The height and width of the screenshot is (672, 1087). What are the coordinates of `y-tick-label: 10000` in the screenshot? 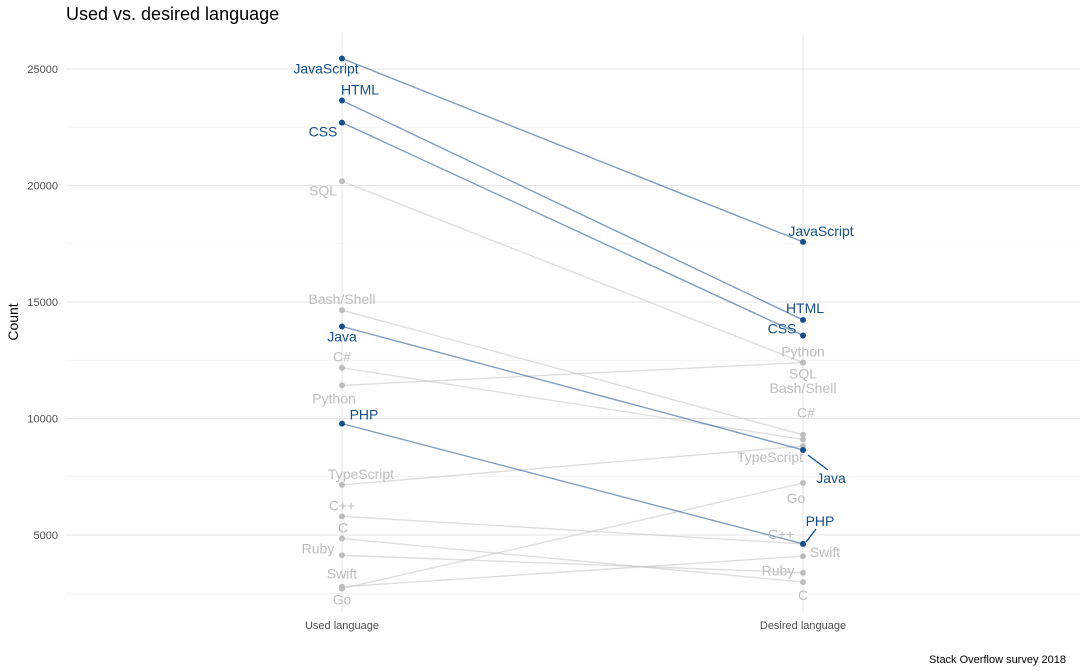 It's located at (42, 420).